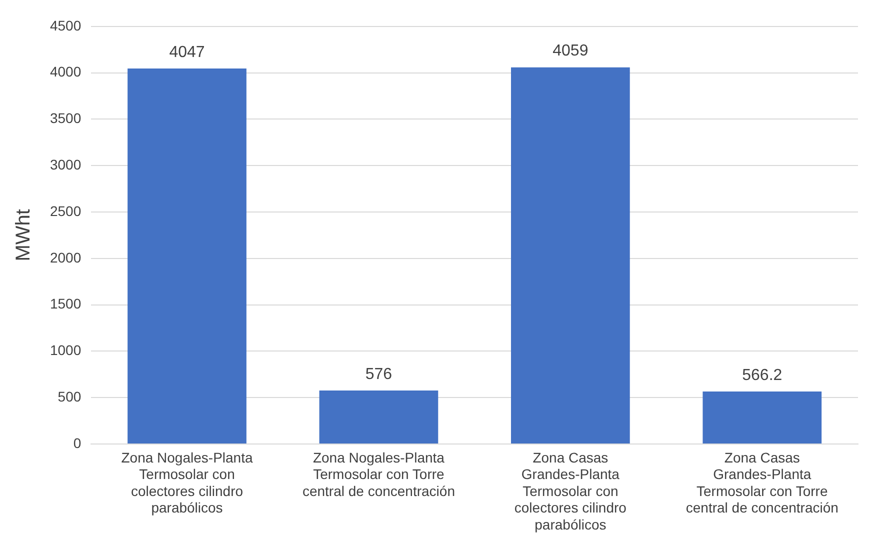  What do you see at coordinates (570, 490) in the screenshot?
I see `x-tick-label: Zona Casas Grandes-Planta Termosolar con colectores cilindro parabólicos` at bounding box center [570, 490].